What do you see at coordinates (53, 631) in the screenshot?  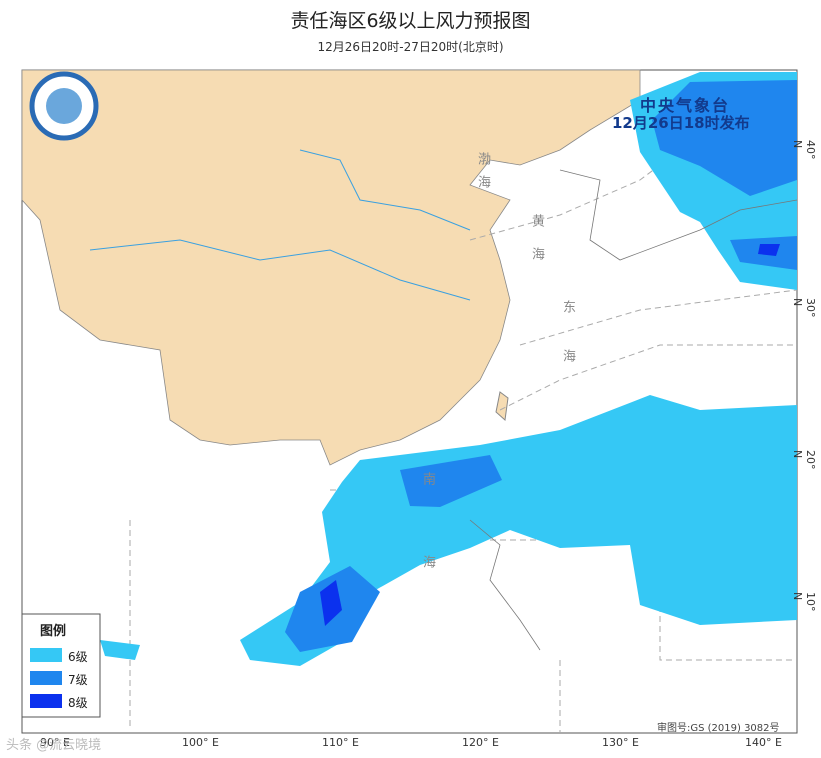 I see `legend-title: 图例` at bounding box center [53, 631].